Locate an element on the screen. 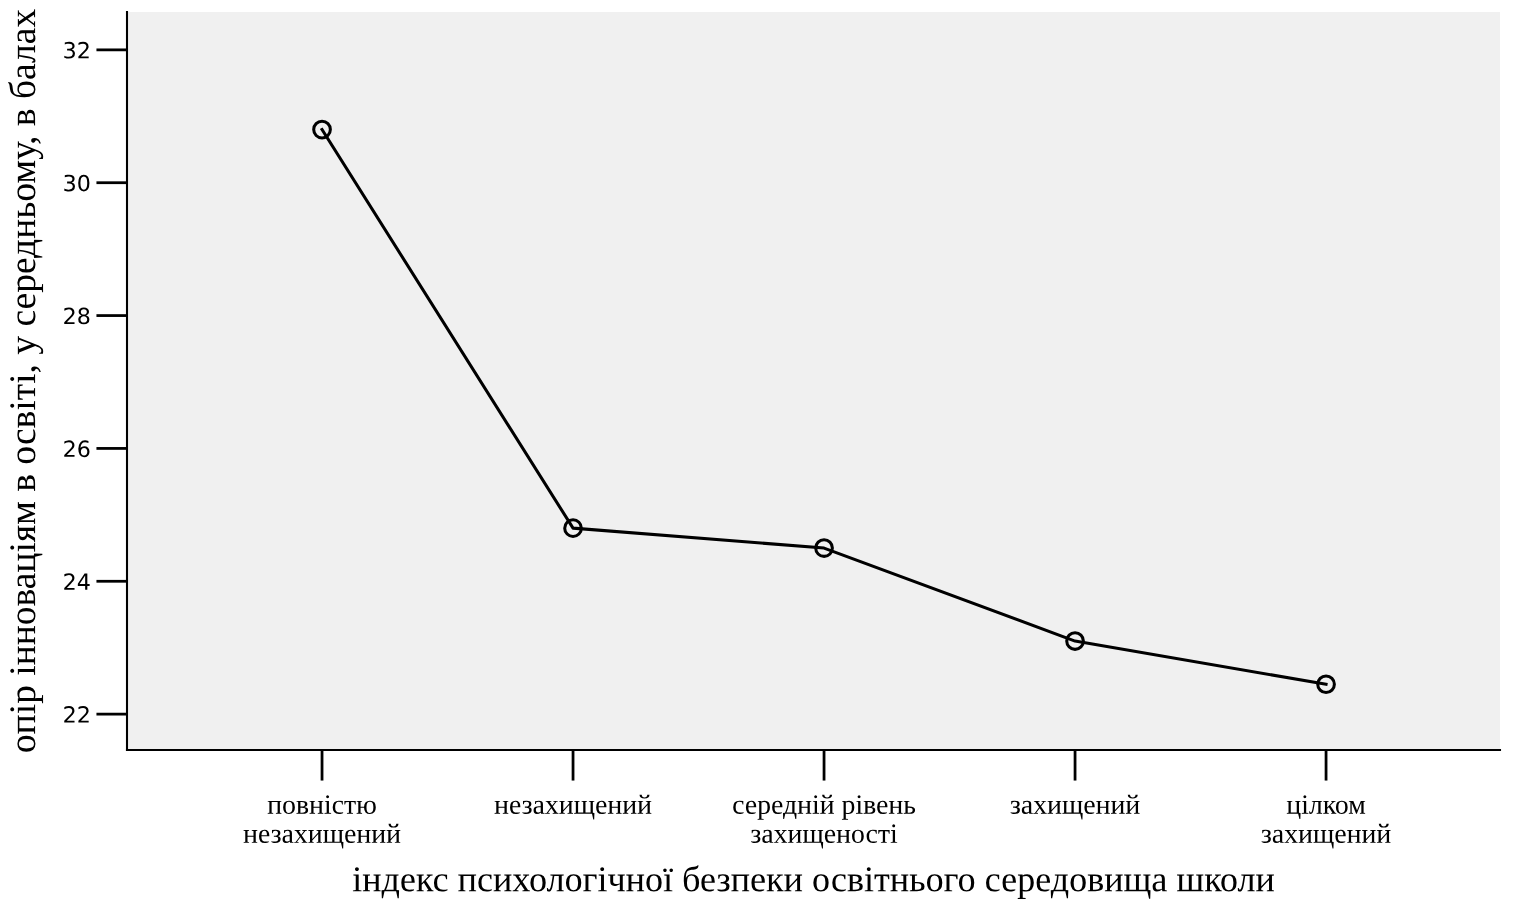 Image resolution: width=1513 pixels, height=916 pixels. y-tick-label: 30 is located at coordinates (77, 183).